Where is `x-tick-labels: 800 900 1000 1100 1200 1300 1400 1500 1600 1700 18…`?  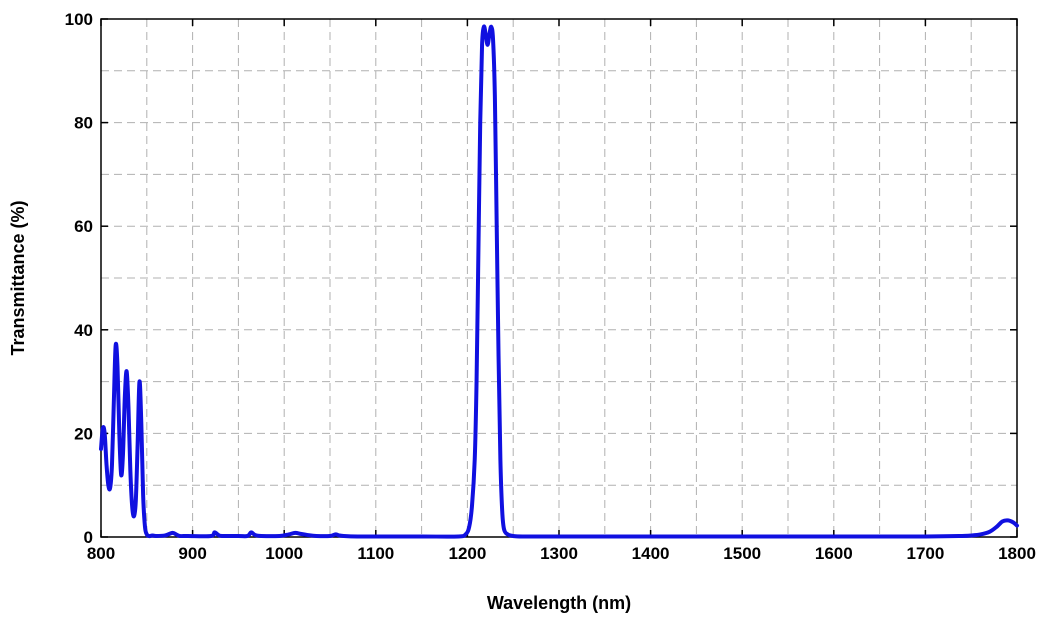 x-tick-labels: 800 900 1000 1100 1200 1300 1400 1500 1600 1700 18… is located at coordinates (561, 553).